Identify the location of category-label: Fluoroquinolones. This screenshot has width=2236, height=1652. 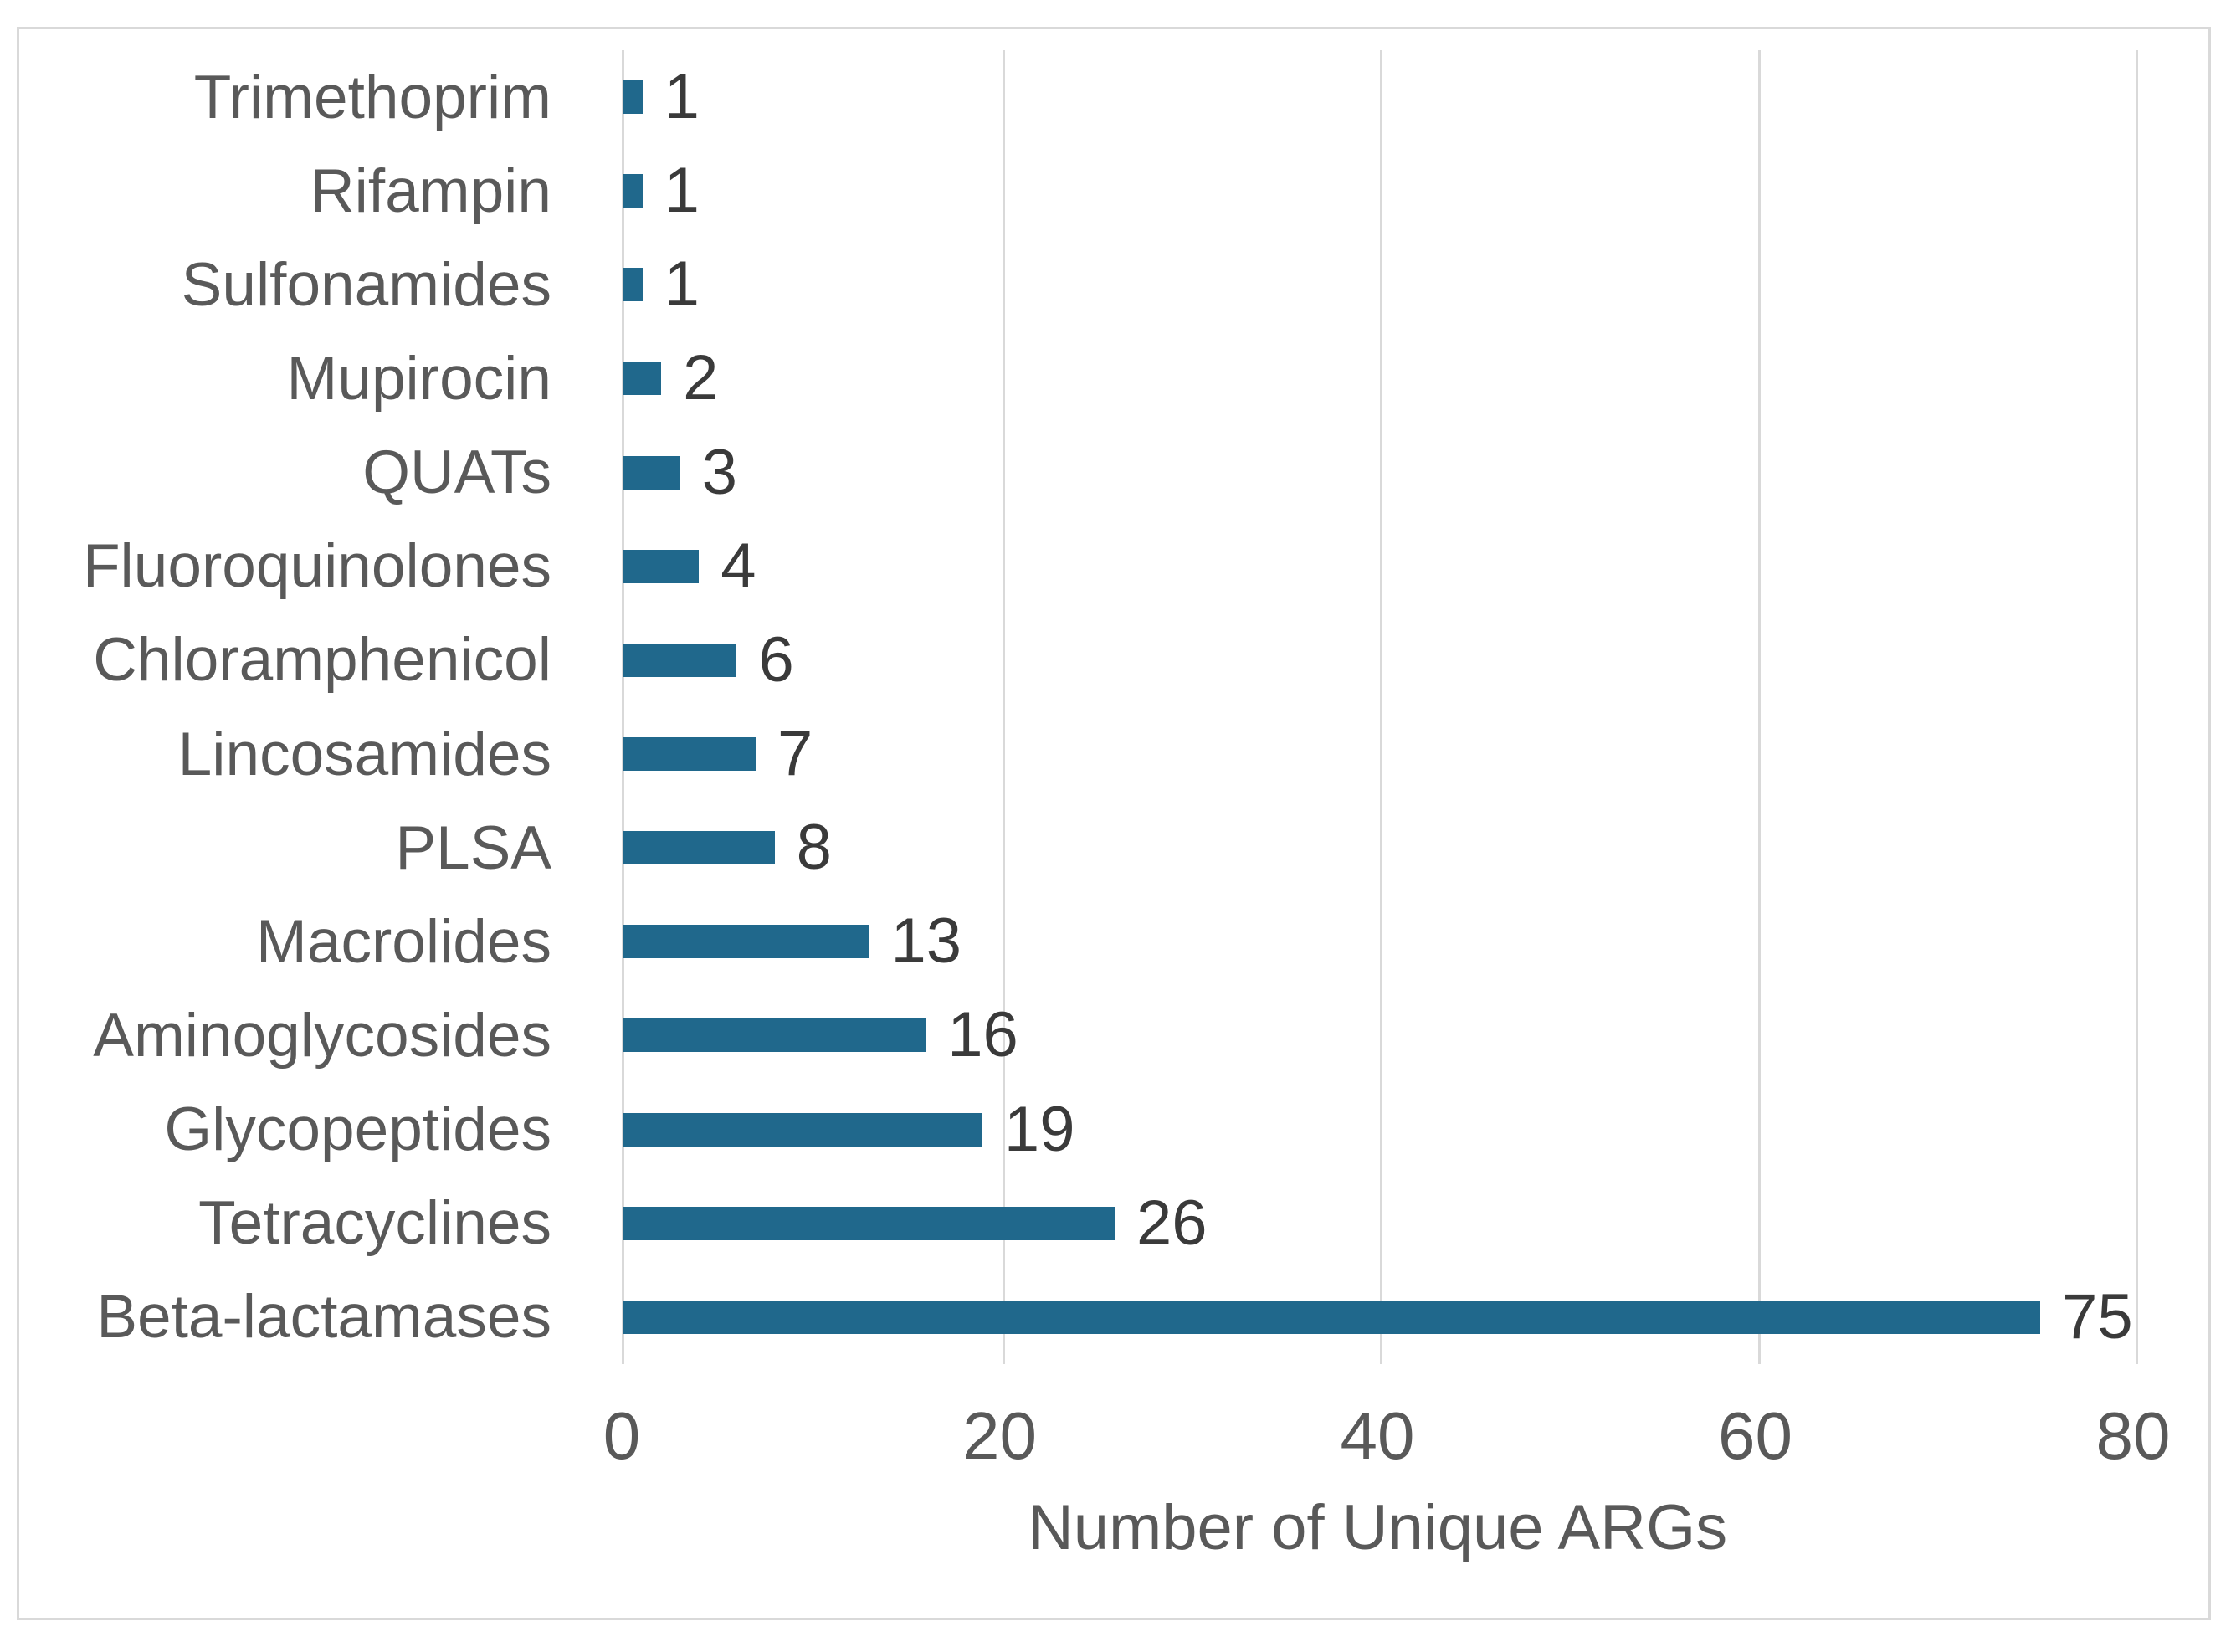
(316, 566).